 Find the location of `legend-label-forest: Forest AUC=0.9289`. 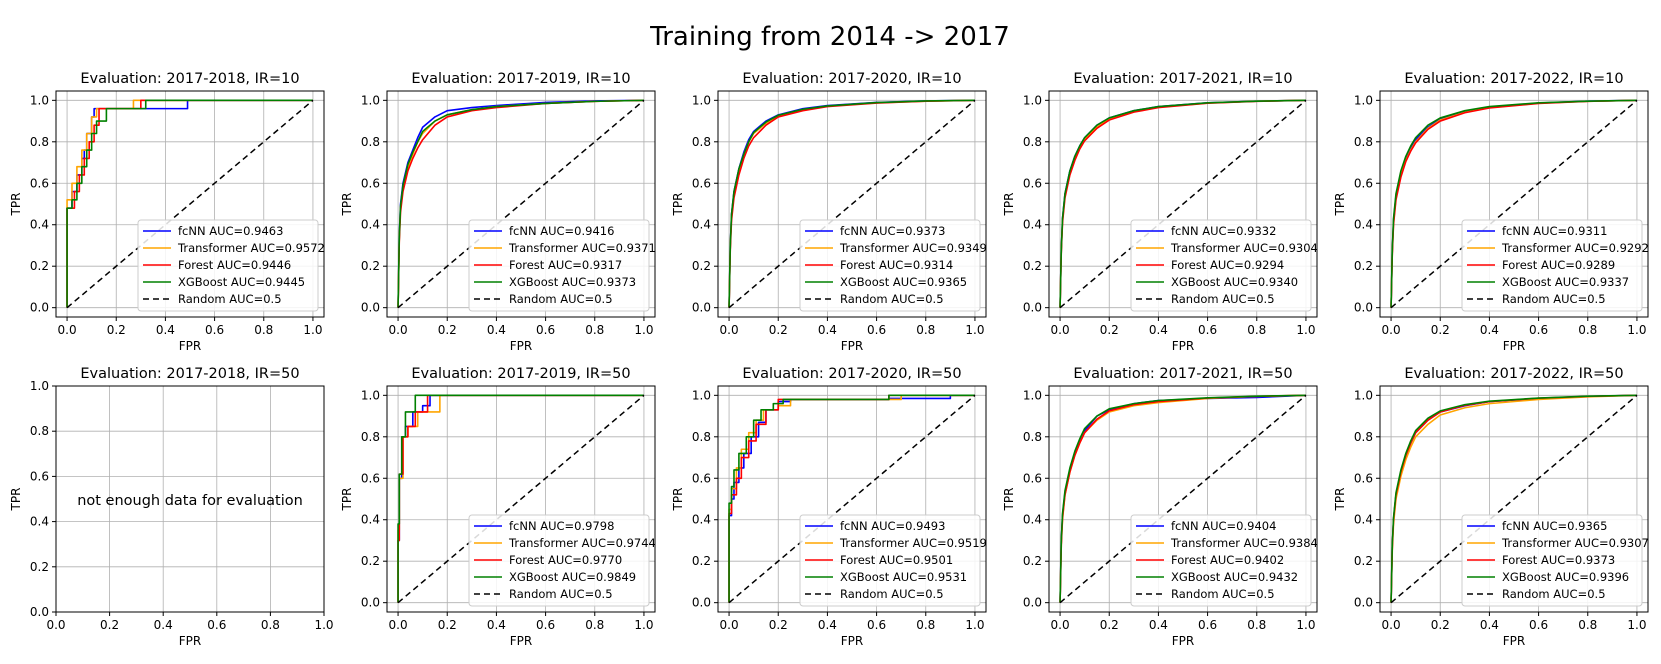

legend-label-forest: Forest AUC=0.9289 is located at coordinates (1558, 265).